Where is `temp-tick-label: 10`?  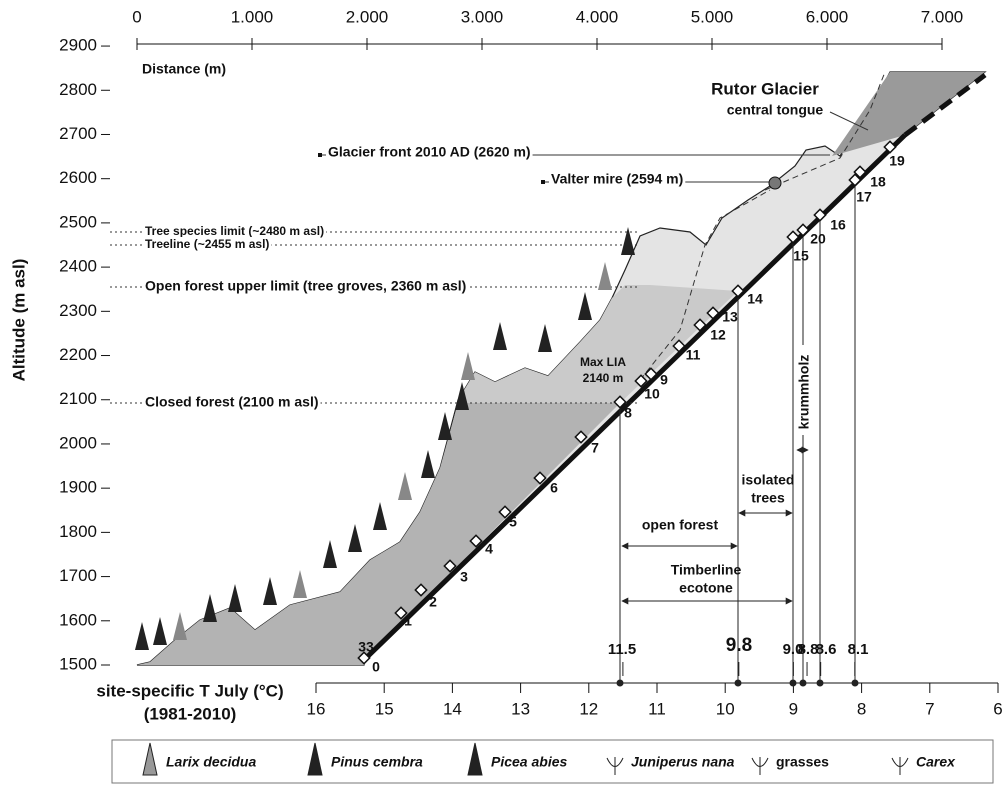 temp-tick-label: 10 is located at coordinates (725, 708).